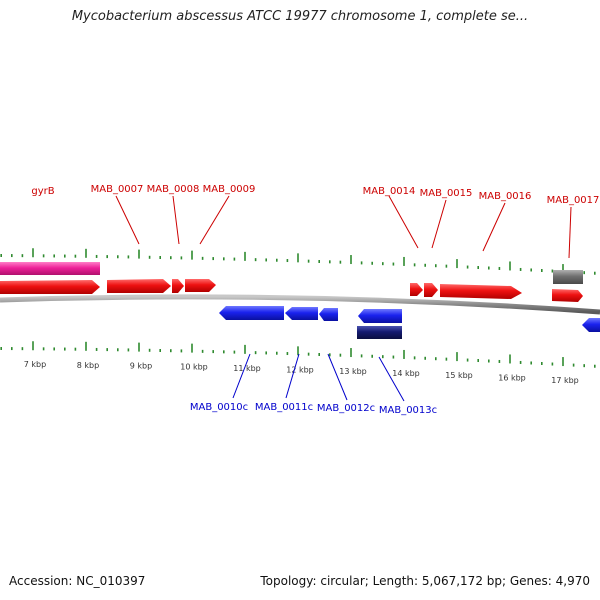 This screenshot has height=600, width=600. I want to click on gene-label-text: MAB_0016, so click(505, 196).